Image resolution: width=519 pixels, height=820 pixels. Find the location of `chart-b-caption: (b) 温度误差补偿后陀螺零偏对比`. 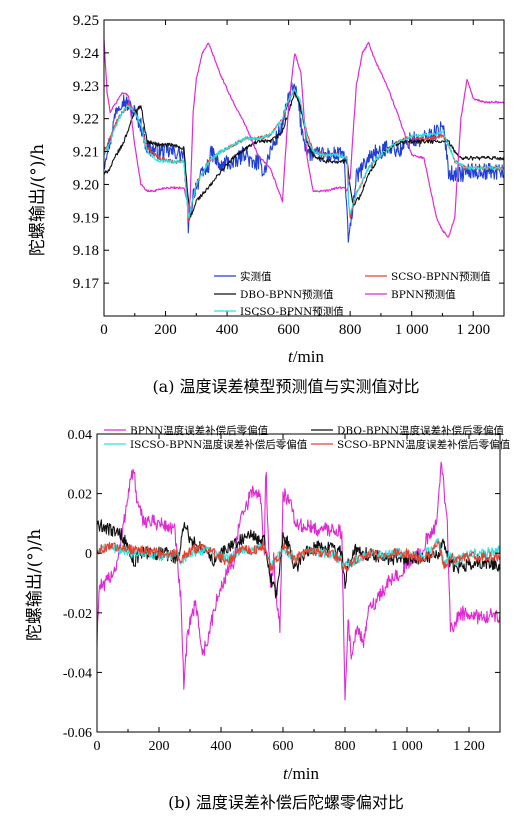

chart-b-caption: (b) 温度误差补偿后陀螺零偏对比 is located at coordinates (286, 802).